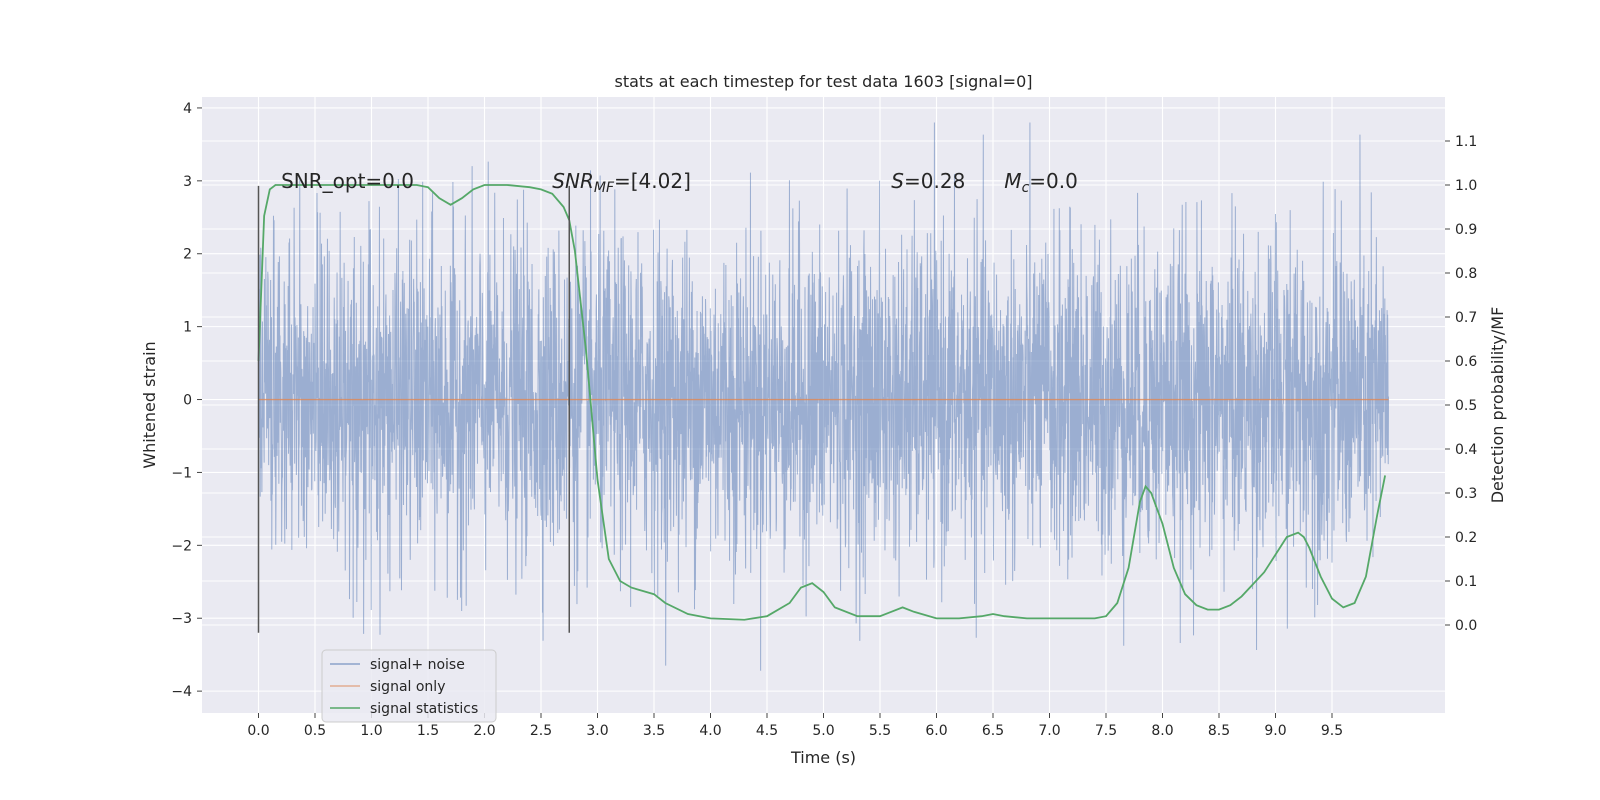 Image resolution: width=1600 pixels, height=800 pixels. Describe the element at coordinates (1162, 731) in the screenshot. I see `x-tick-label: 8.0` at that location.